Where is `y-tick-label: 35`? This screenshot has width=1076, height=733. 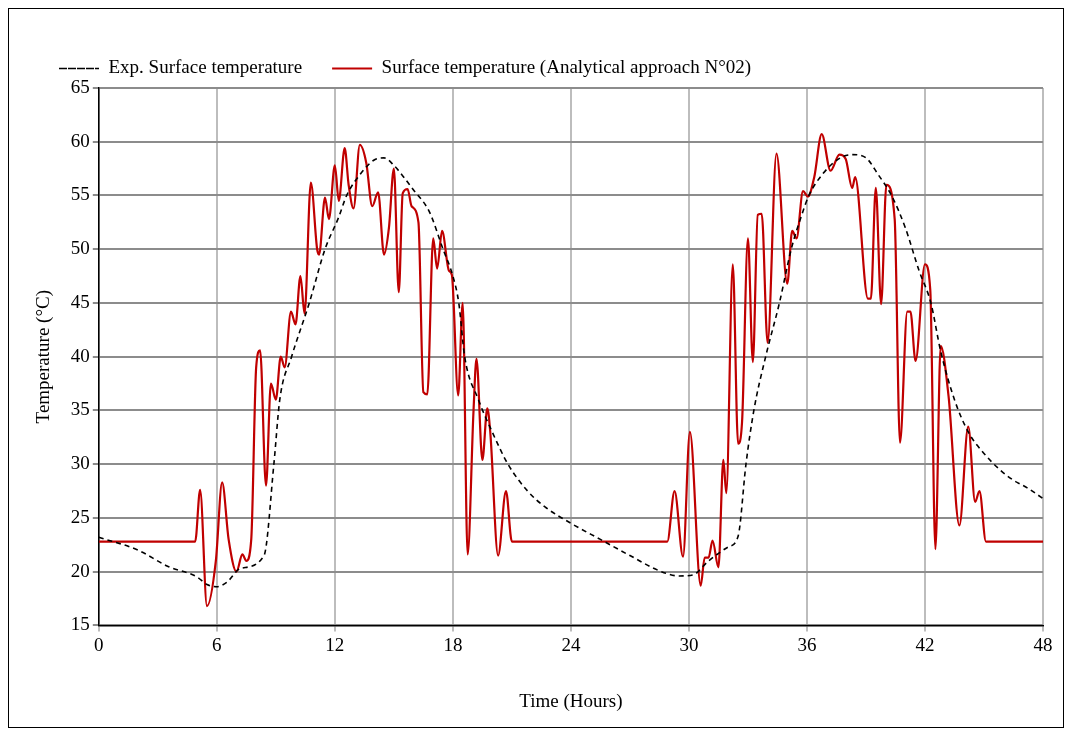
y-tick-label: 35 is located at coordinates (80, 409).